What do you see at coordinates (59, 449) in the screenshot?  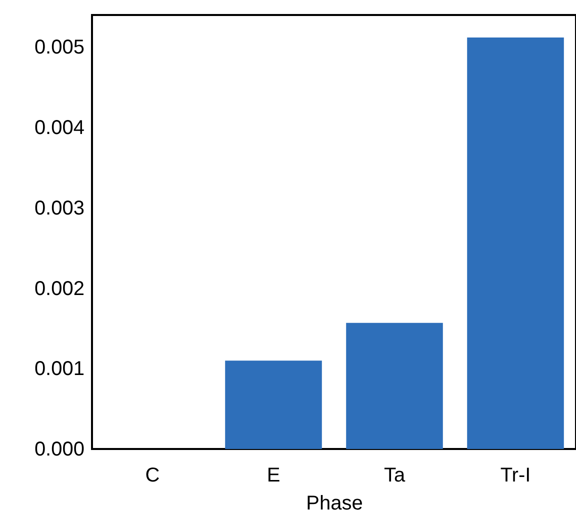 I see `y-tick-label: 0.000` at bounding box center [59, 449].